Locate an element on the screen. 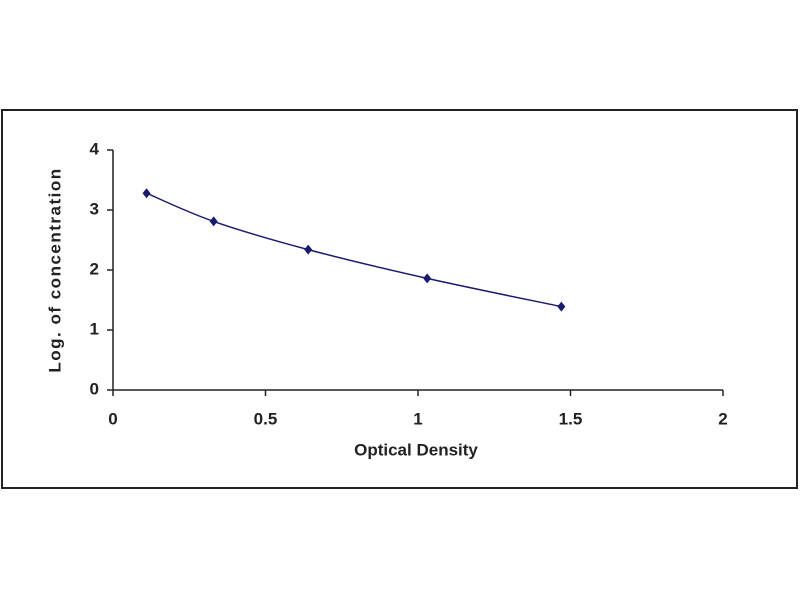  data-line is located at coordinates (354, 250).